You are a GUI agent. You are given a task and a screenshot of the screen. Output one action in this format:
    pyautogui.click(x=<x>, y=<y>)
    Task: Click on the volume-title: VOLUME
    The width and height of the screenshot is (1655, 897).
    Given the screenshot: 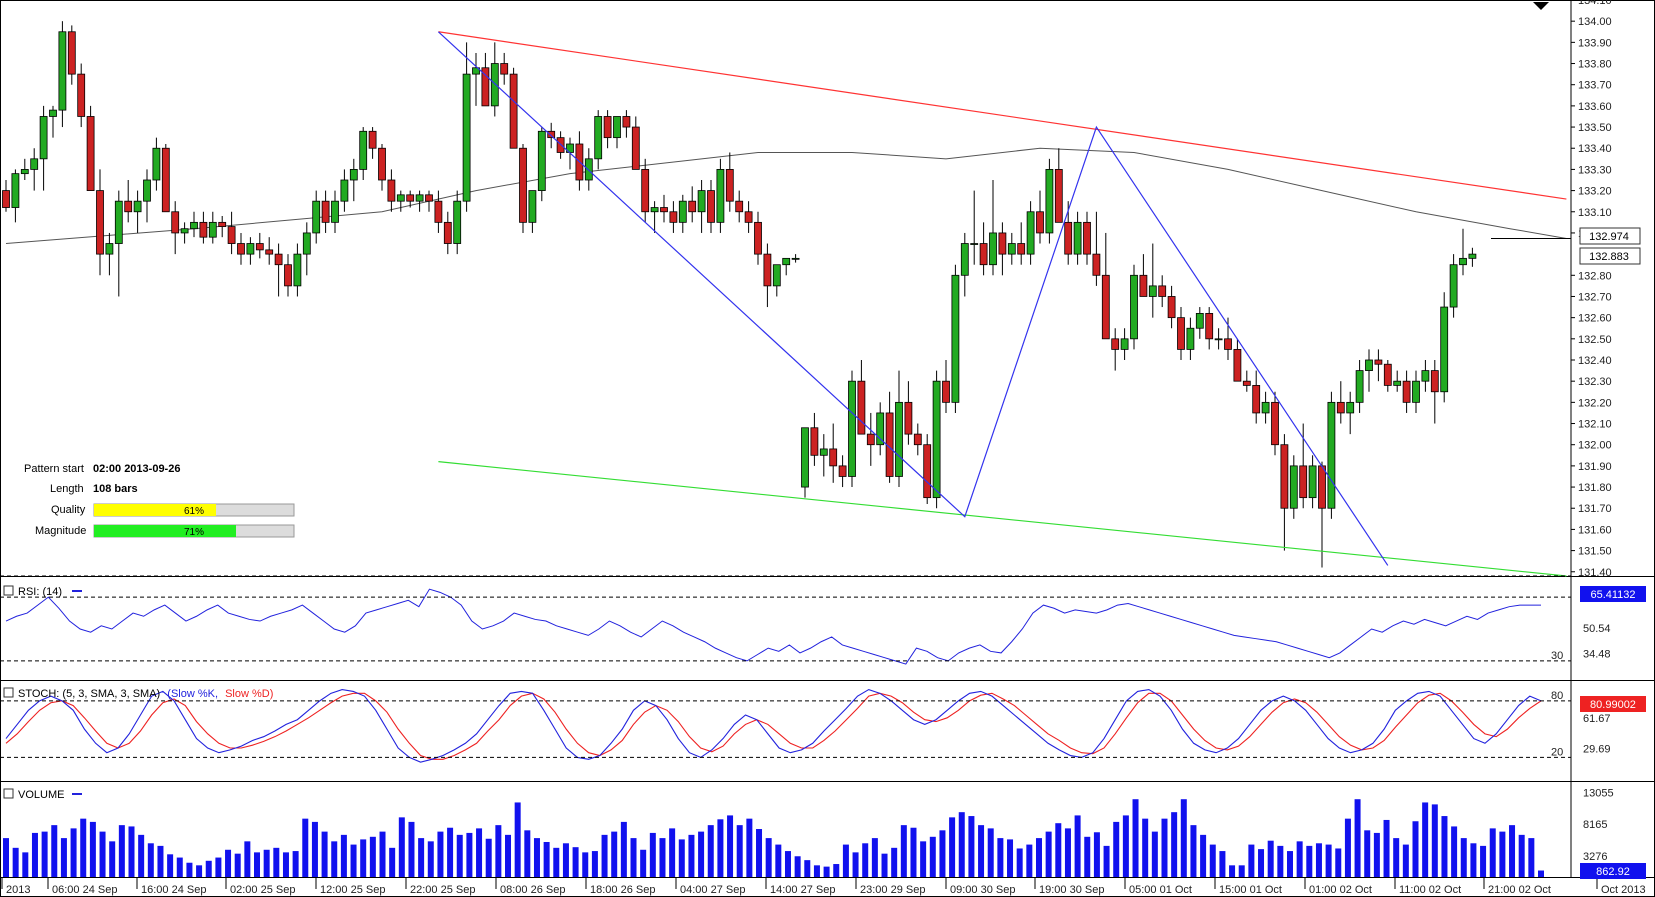 What is the action you would take?
    pyautogui.click(x=41, y=795)
    